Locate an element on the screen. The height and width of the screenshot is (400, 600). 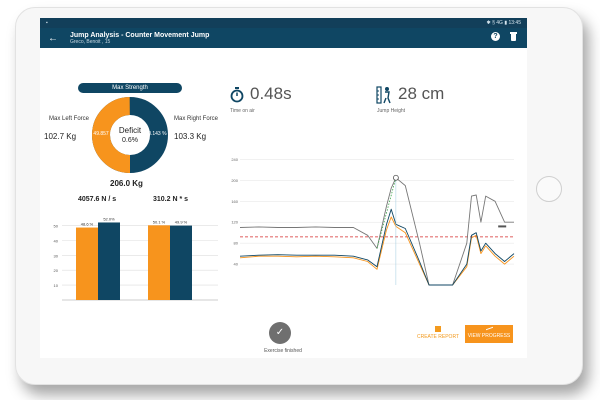
view-progress-label: VIEW PROGRESS is located at coordinates (489, 336).